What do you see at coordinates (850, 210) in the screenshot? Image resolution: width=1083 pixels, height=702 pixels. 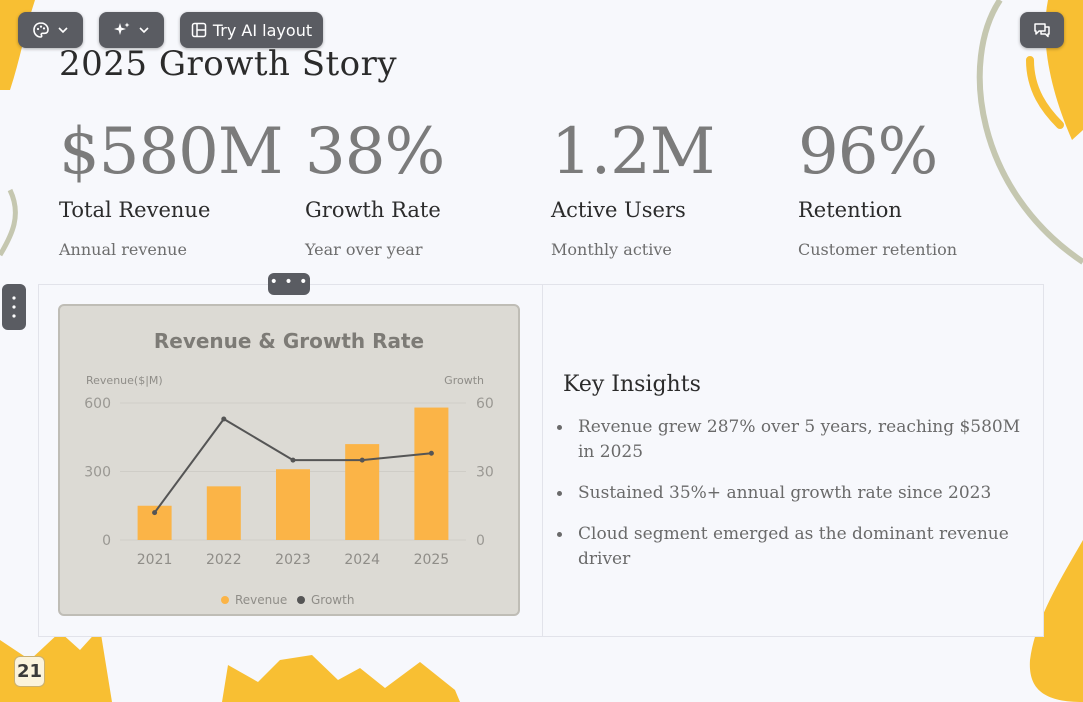 I see `stat-label: Retention` at bounding box center [850, 210].